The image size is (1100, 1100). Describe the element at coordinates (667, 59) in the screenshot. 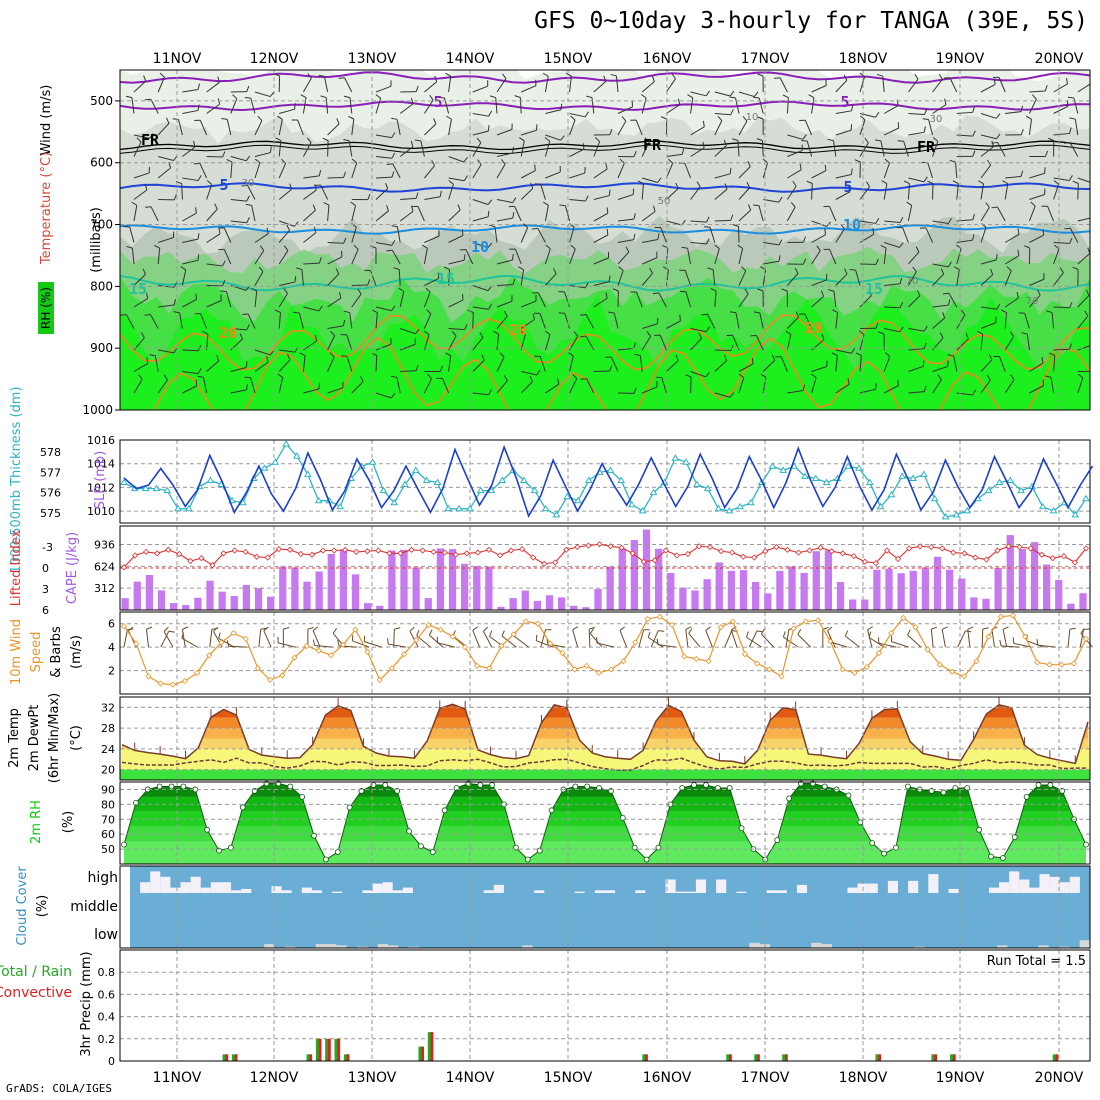

I see `top-date-label: 16NOV` at that location.